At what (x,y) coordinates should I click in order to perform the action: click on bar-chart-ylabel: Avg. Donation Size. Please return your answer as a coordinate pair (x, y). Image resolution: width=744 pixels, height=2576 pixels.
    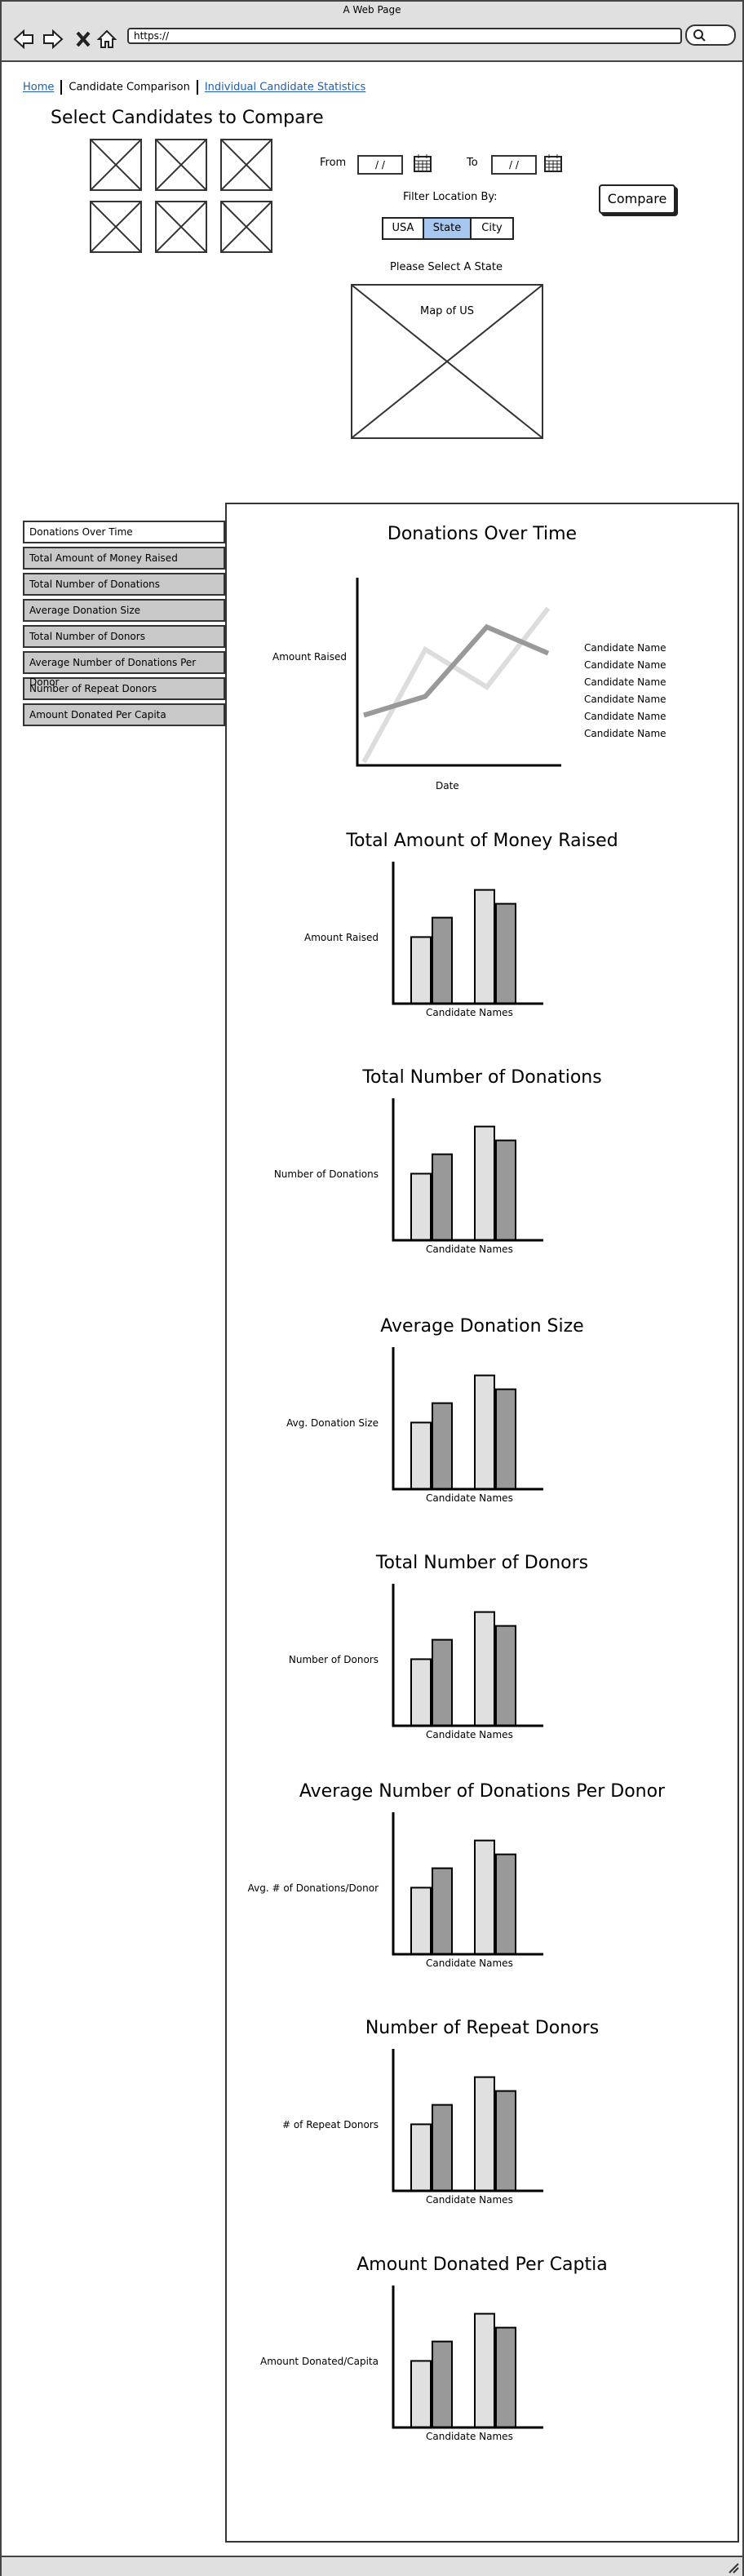
    Looking at the image, I should click on (332, 1423).